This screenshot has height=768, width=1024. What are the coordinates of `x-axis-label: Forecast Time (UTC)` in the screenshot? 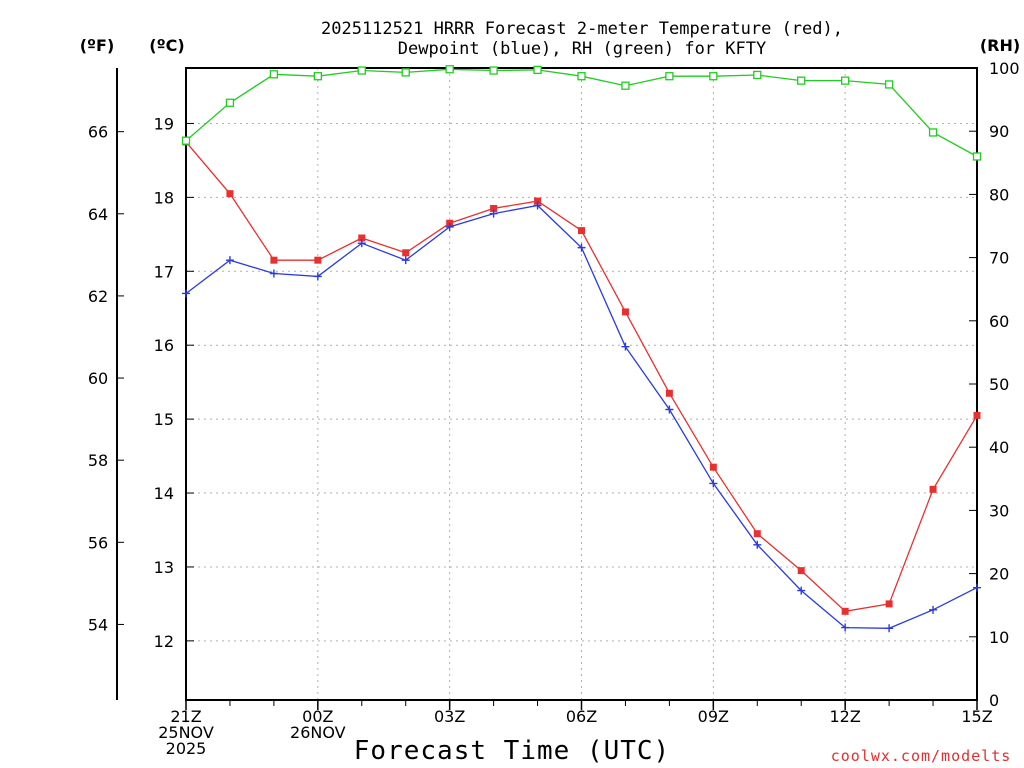 It's located at (512, 751).